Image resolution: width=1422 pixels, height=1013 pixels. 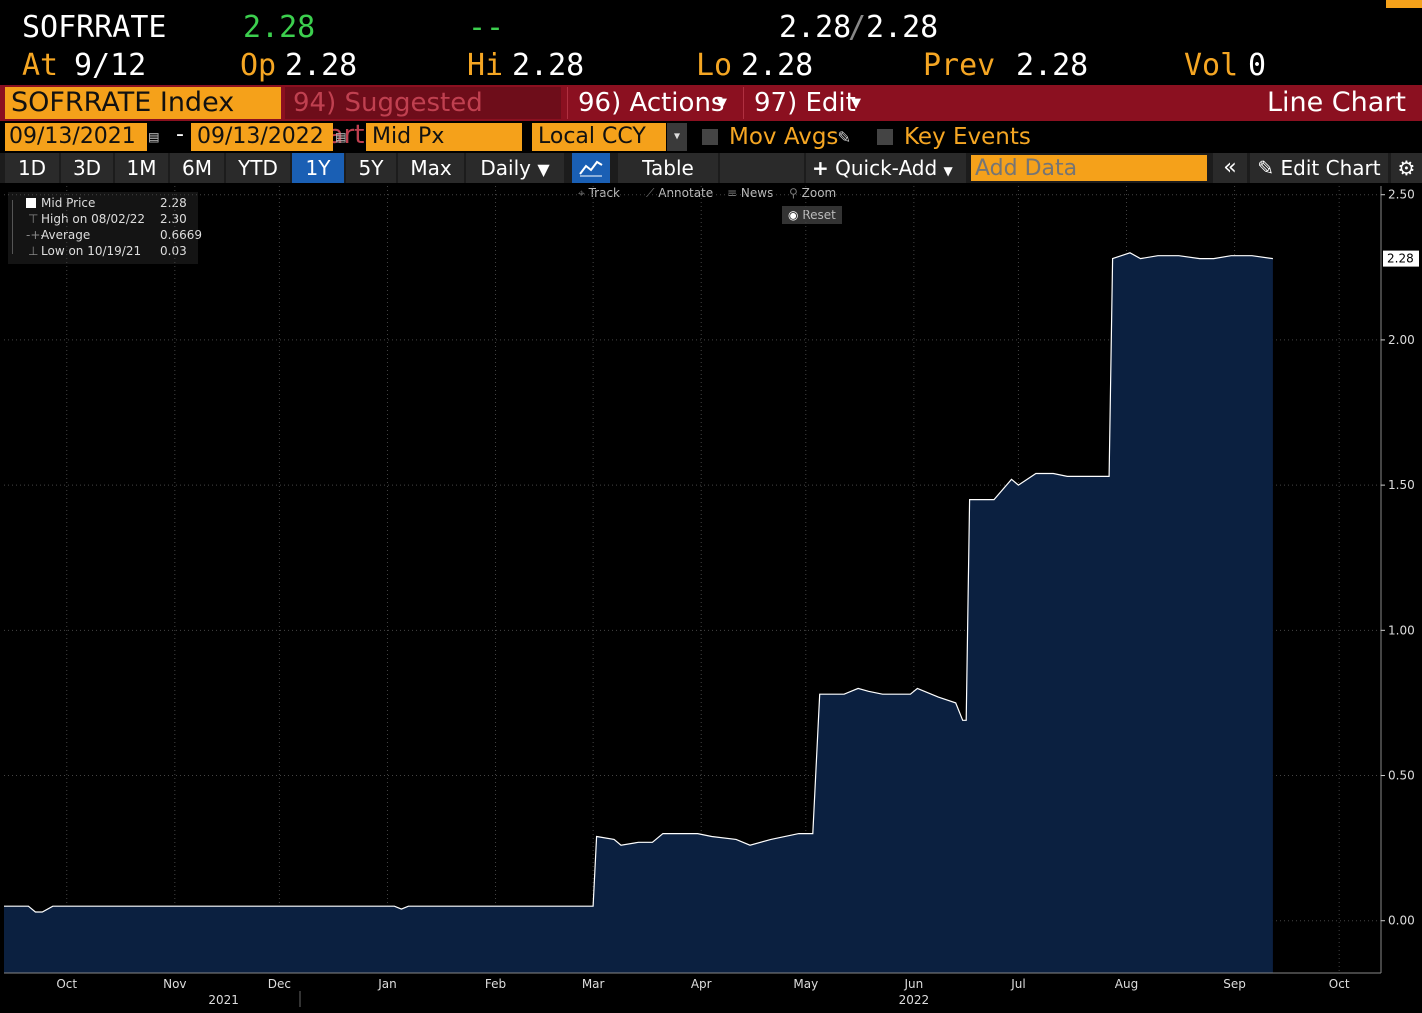 What do you see at coordinates (33, 219) in the screenshot?
I see `high-marker-icon: ⊤` at bounding box center [33, 219].